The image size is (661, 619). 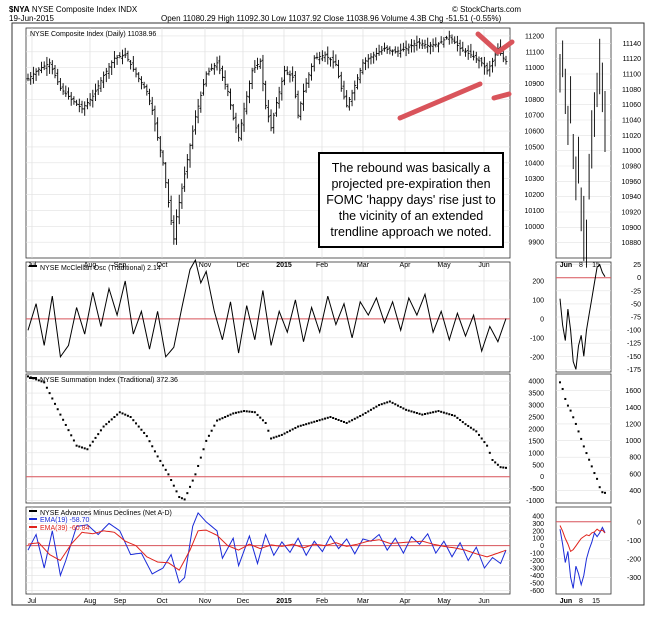 I want to click on y-tick-label: 100, so click(x=538, y=300).